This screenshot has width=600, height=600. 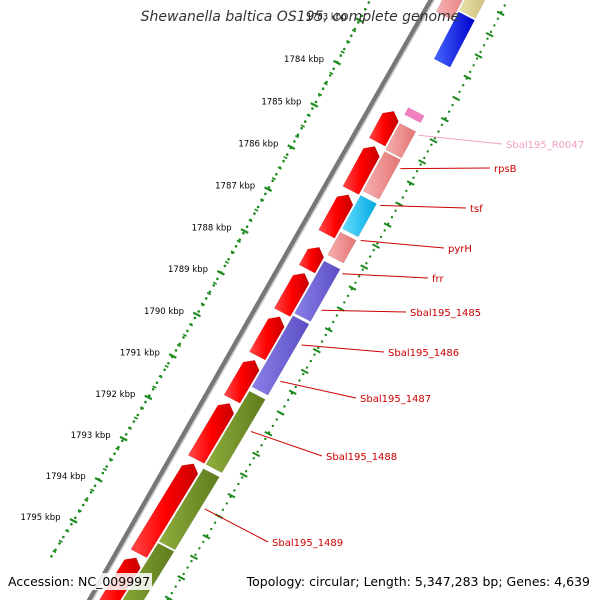 I want to click on gene-label: pyrH, so click(x=460, y=249).